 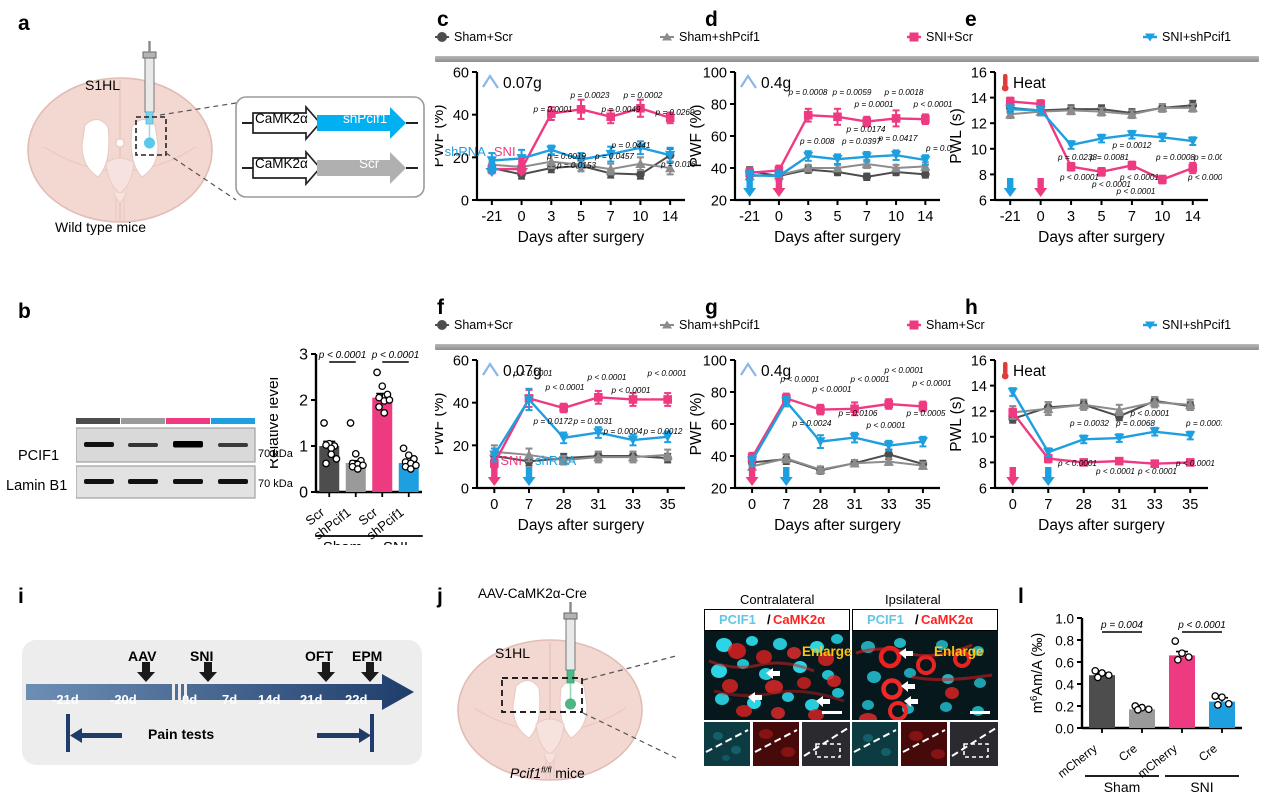 What do you see at coordinates (441, 424) in the screenshot?
I see `y-axis-label: PWF (%)` at bounding box center [441, 424].